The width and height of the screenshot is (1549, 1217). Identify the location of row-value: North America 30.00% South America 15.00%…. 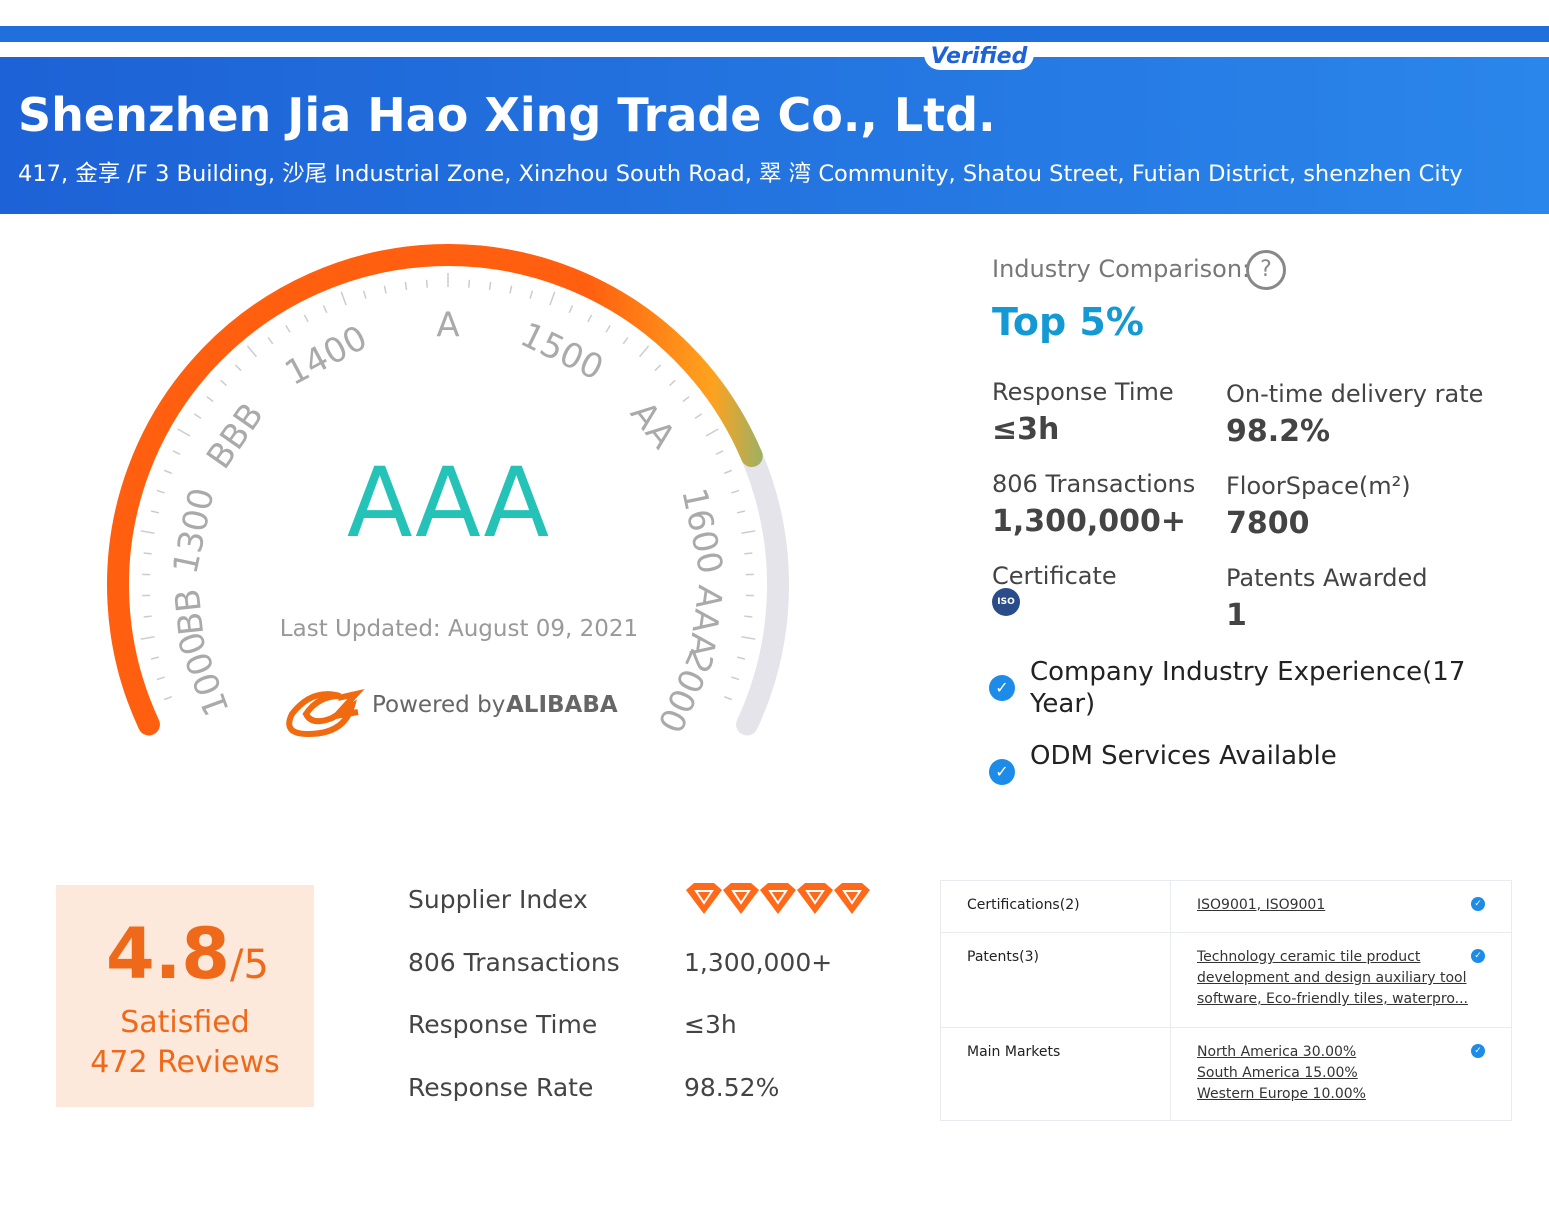
(1341, 1074).